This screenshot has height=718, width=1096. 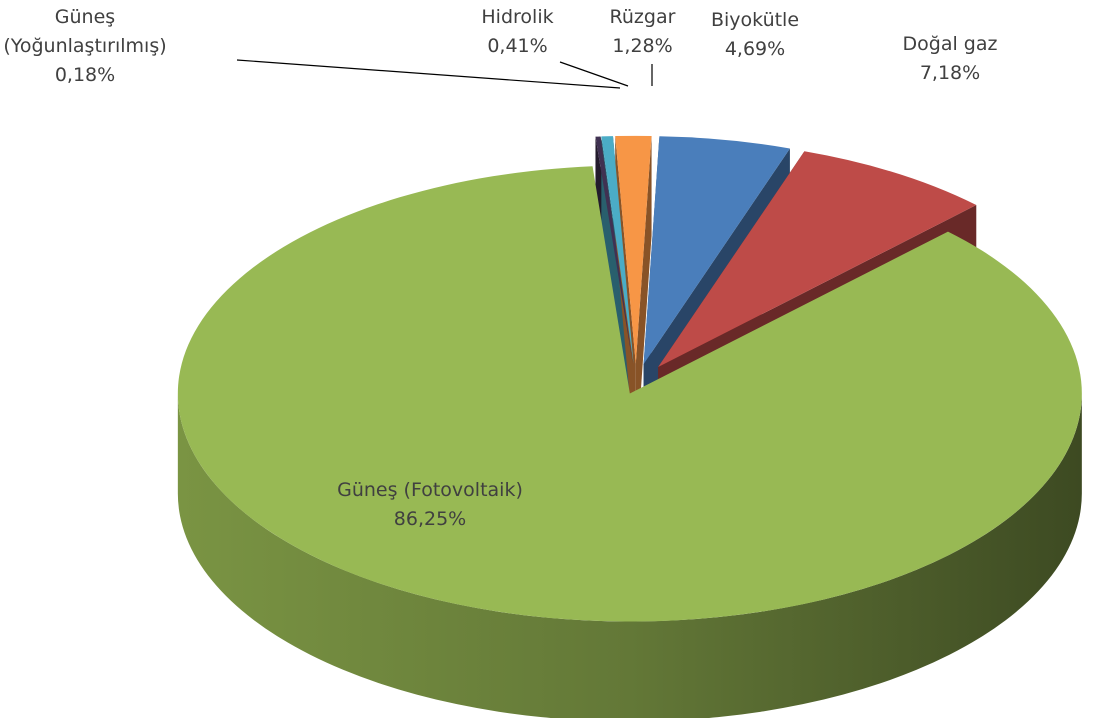 I want to click on label-name: Doğal gaz, so click(x=950, y=44).